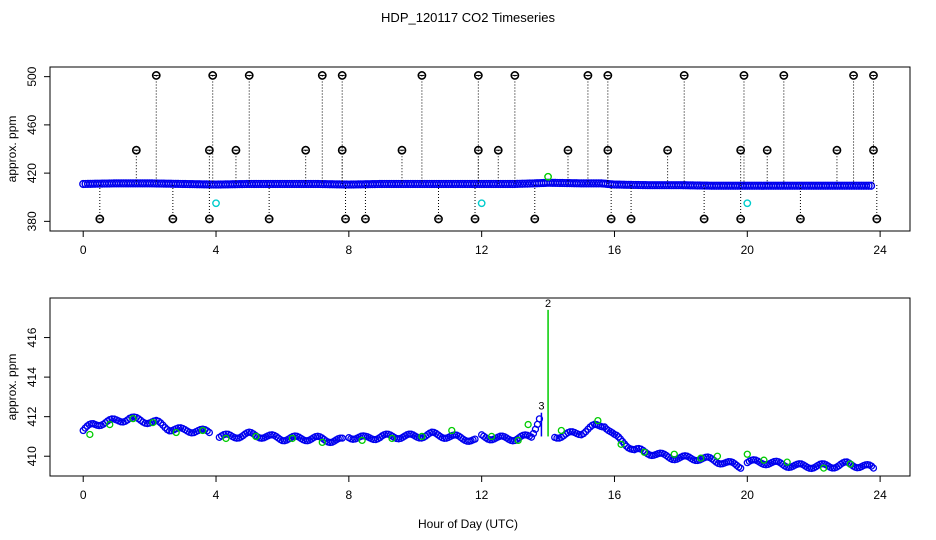 The height and width of the screenshot is (540, 936). What do you see at coordinates (12, 149) in the screenshot?
I see `top-y-axis-label: approx. ppm` at bounding box center [12, 149].